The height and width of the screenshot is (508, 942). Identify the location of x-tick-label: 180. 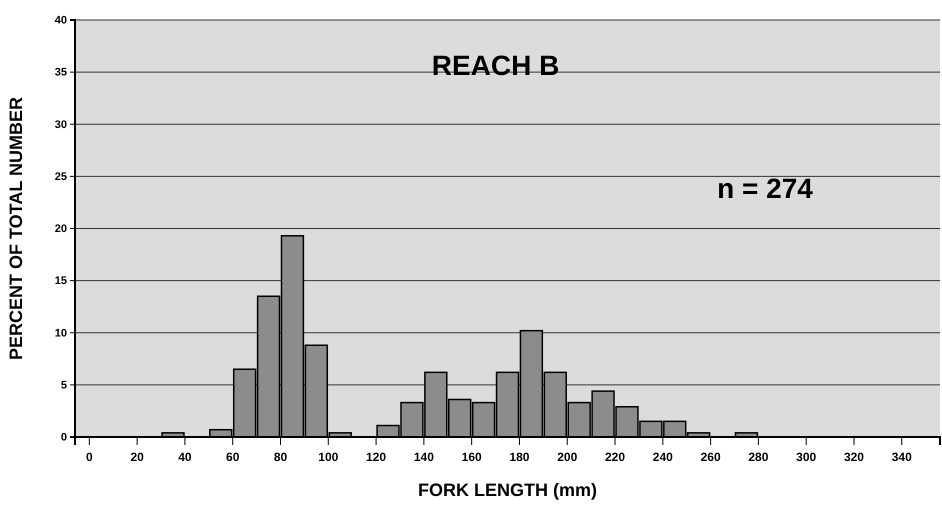
(519, 457).